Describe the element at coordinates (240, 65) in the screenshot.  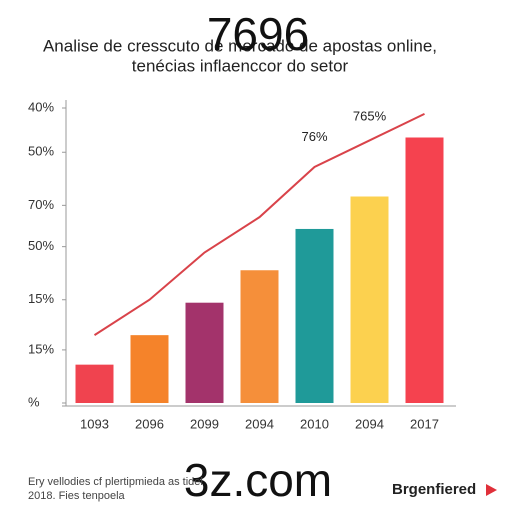
I see `chart-subtitle: tenécias inflaenccor do setor` at that location.